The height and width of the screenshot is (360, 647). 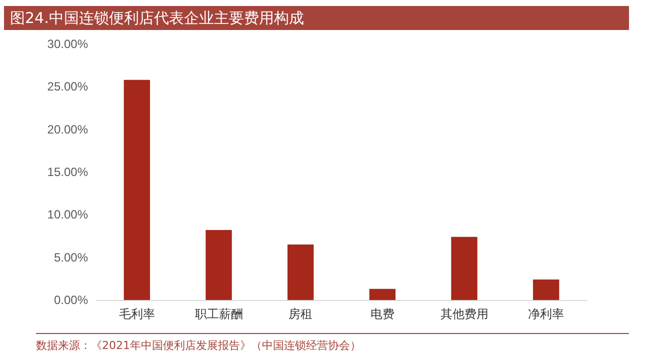 I want to click on x-tick-label: 净利率, so click(x=546, y=314).